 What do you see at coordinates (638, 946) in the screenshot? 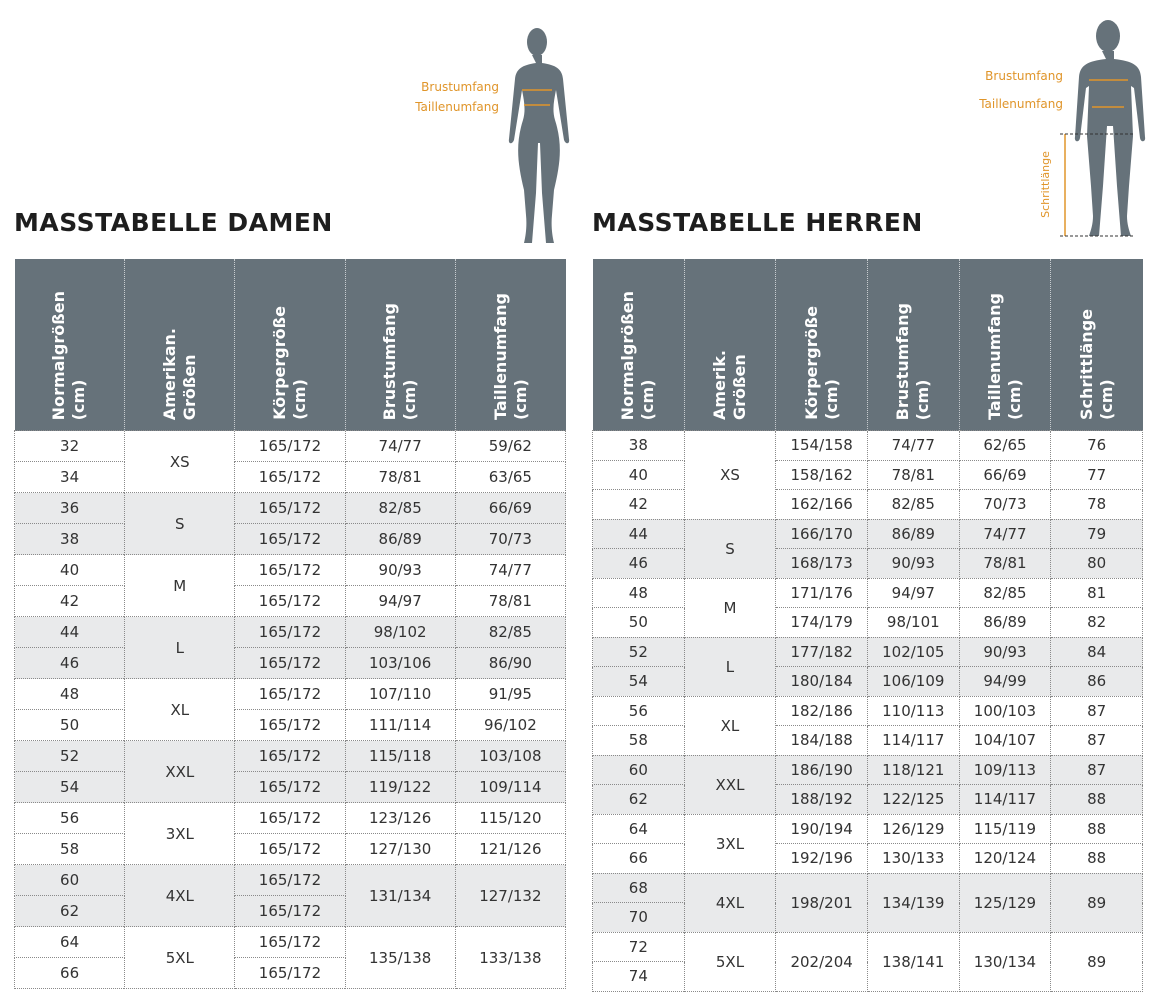
I see `cell: 72` at bounding box center [638, 946].